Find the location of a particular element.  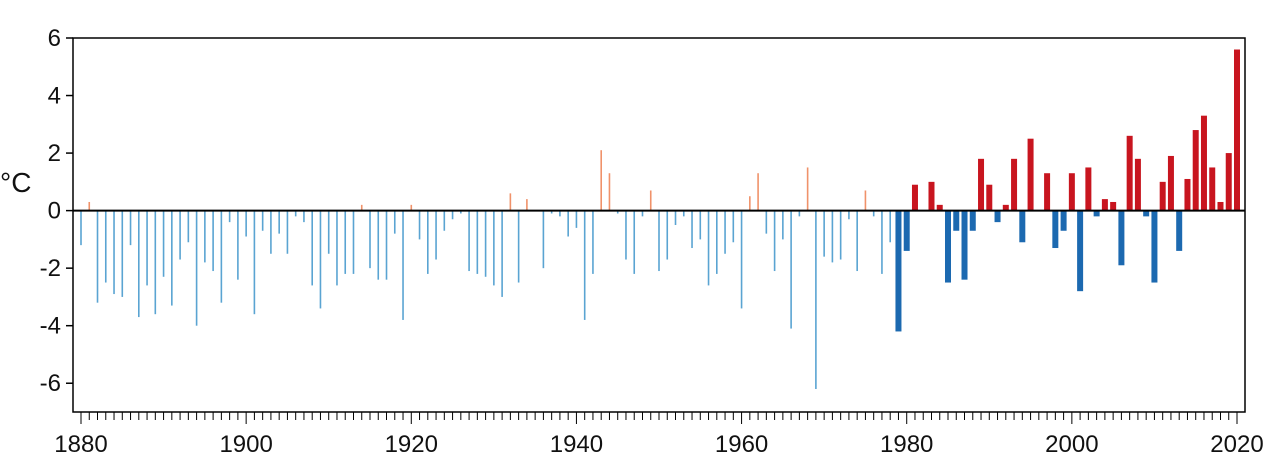

bar-1989 is located at coordinates (981, 184).